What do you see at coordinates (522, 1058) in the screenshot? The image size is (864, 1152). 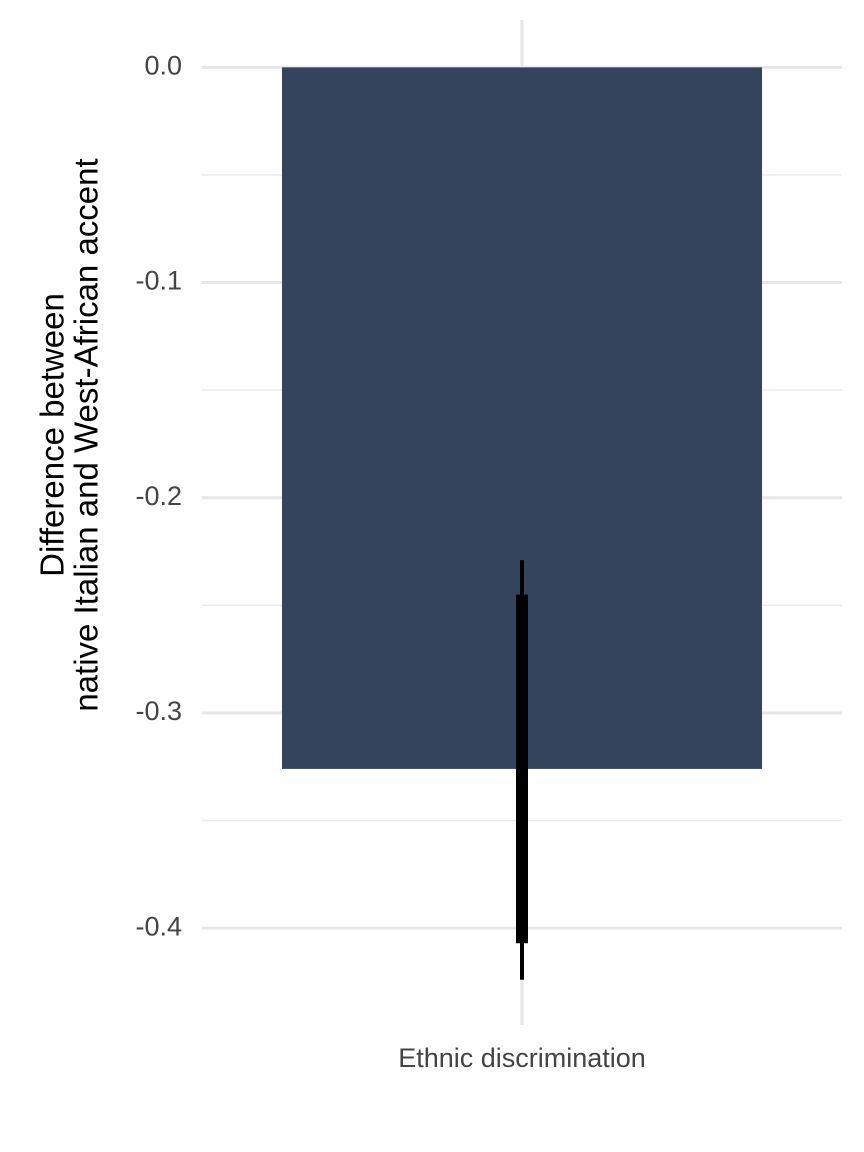 I see `x-tick-label: Ethnic discrimination` at bounding box center [522, 1058].